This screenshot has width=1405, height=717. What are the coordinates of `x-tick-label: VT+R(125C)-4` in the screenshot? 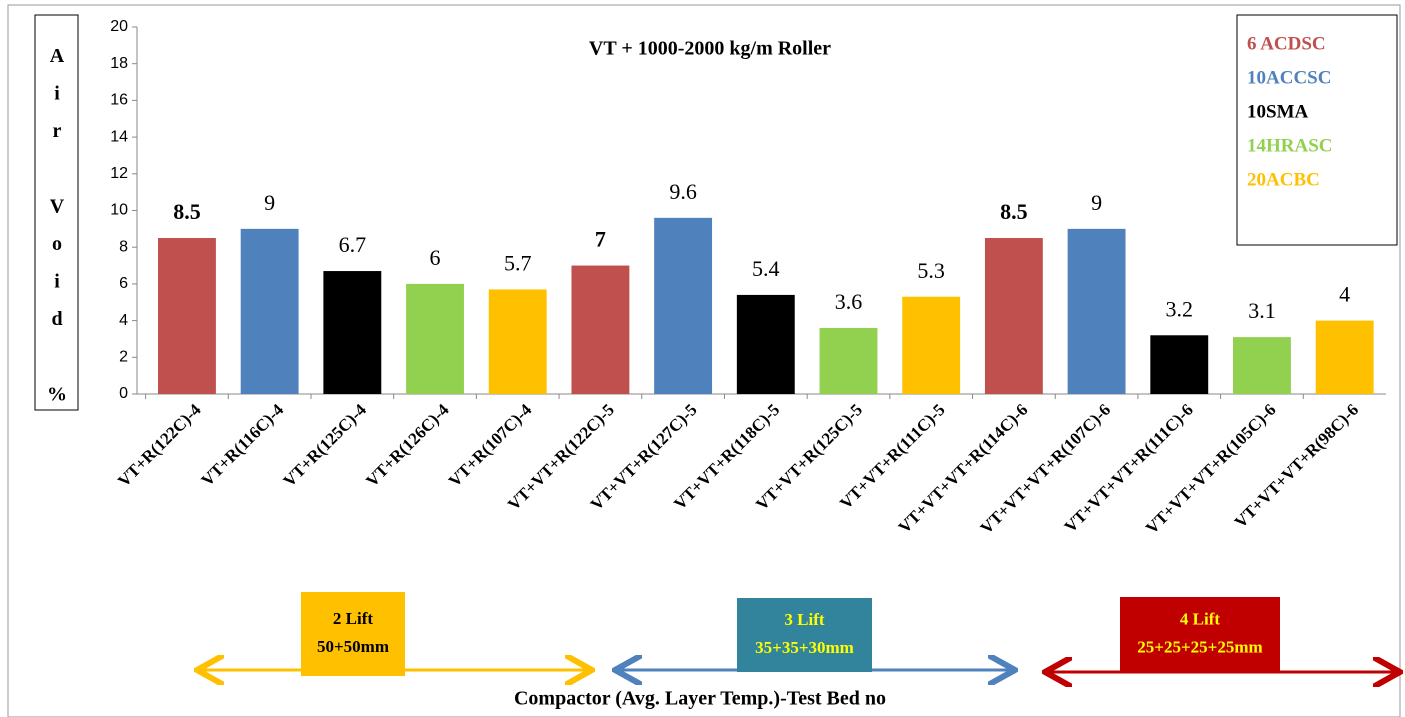 It's located at (325, 445).